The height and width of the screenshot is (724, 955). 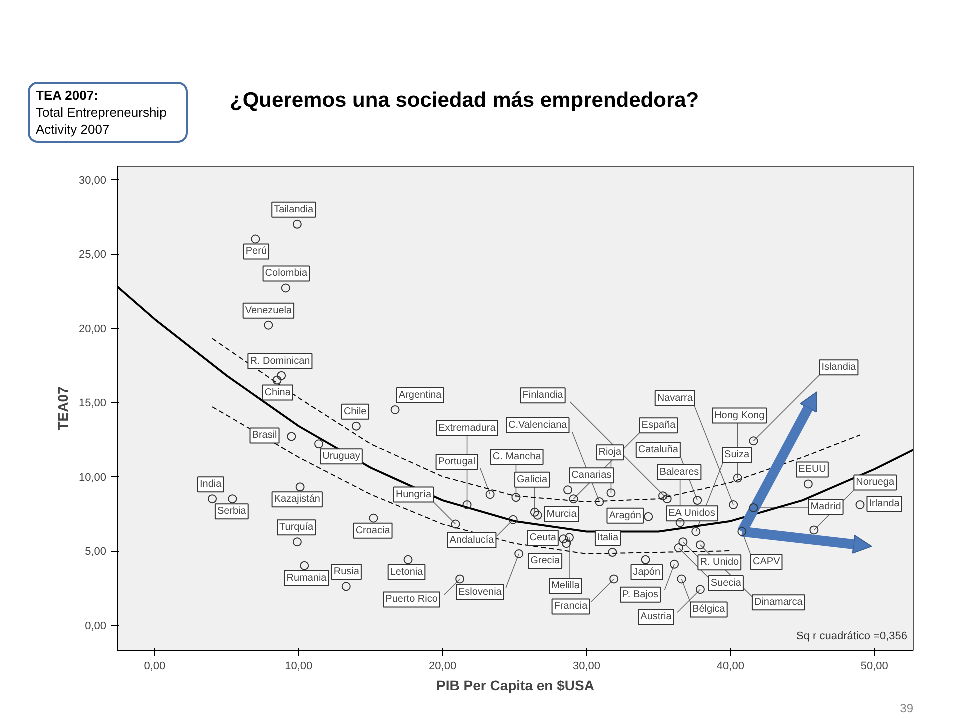 What do you see at coordinates (297, 528) in the screenshot?
I see `annotation: Turquía` at bounding box center [297, 528].